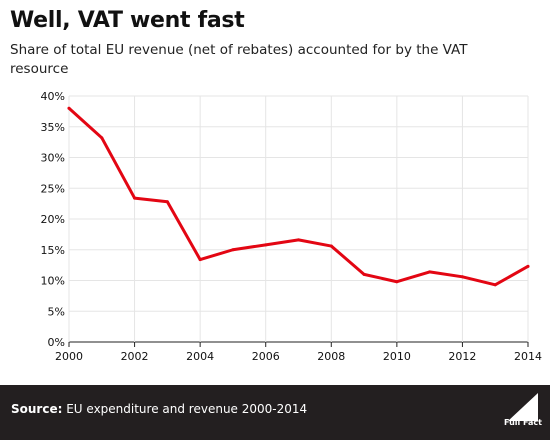  Describe the element at coordinates (185, 409) in the screenshot. I see `source-text: EU expenditure and revenue 2000-2014` at that location.